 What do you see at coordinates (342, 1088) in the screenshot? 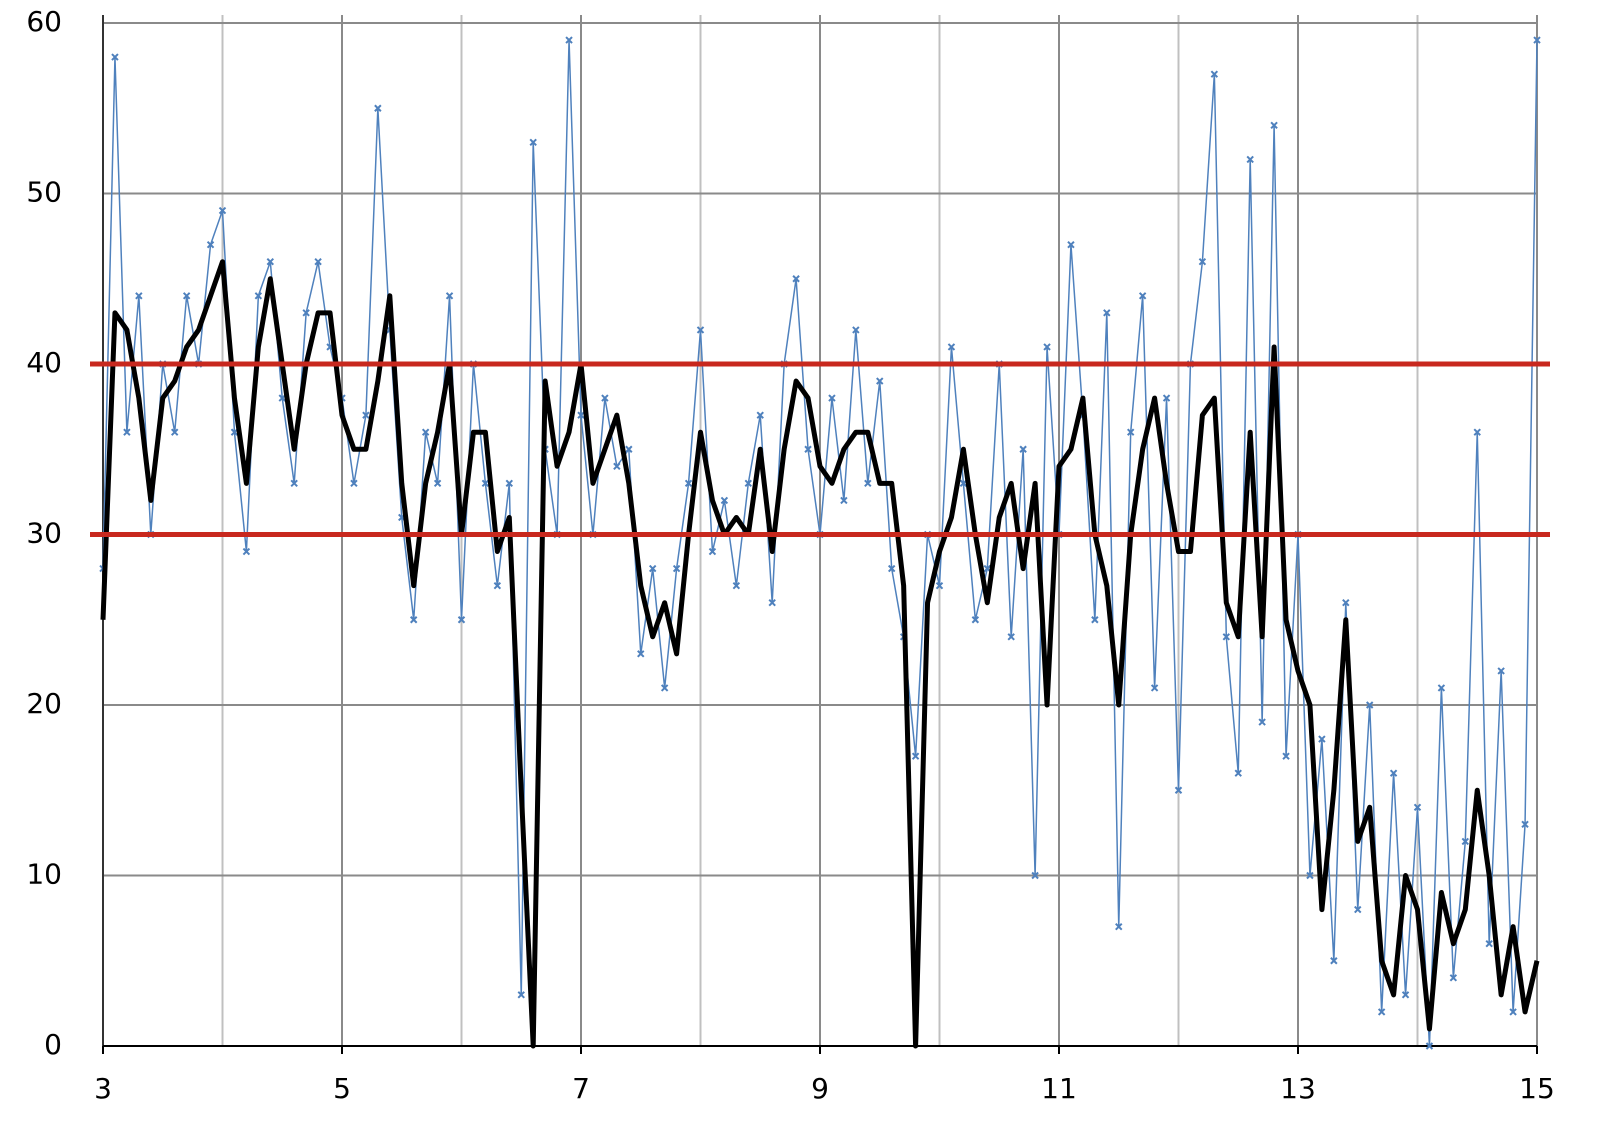
I see `x-tick-label: 5` at bounding box center [342, 1088].